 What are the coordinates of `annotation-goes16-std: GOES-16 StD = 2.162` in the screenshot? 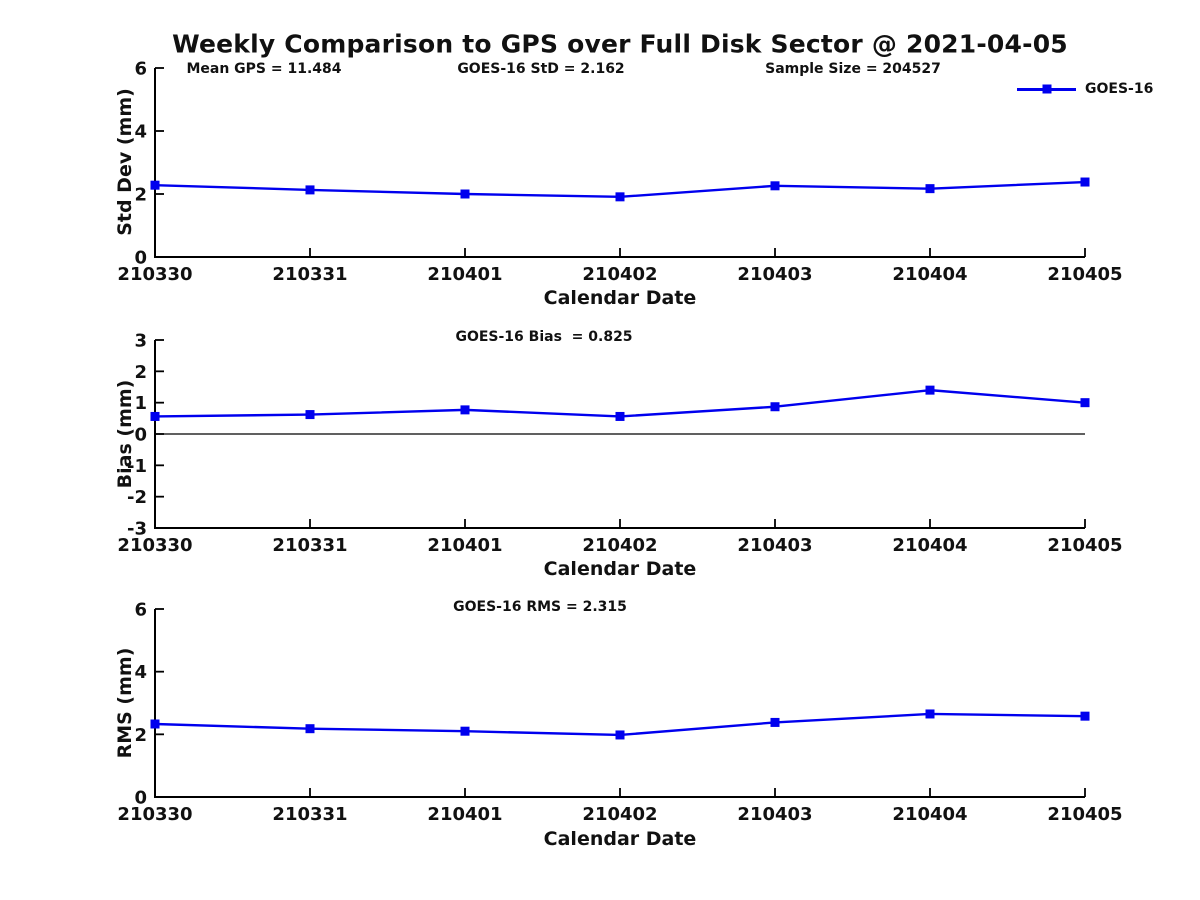 It's located at (541, 69).